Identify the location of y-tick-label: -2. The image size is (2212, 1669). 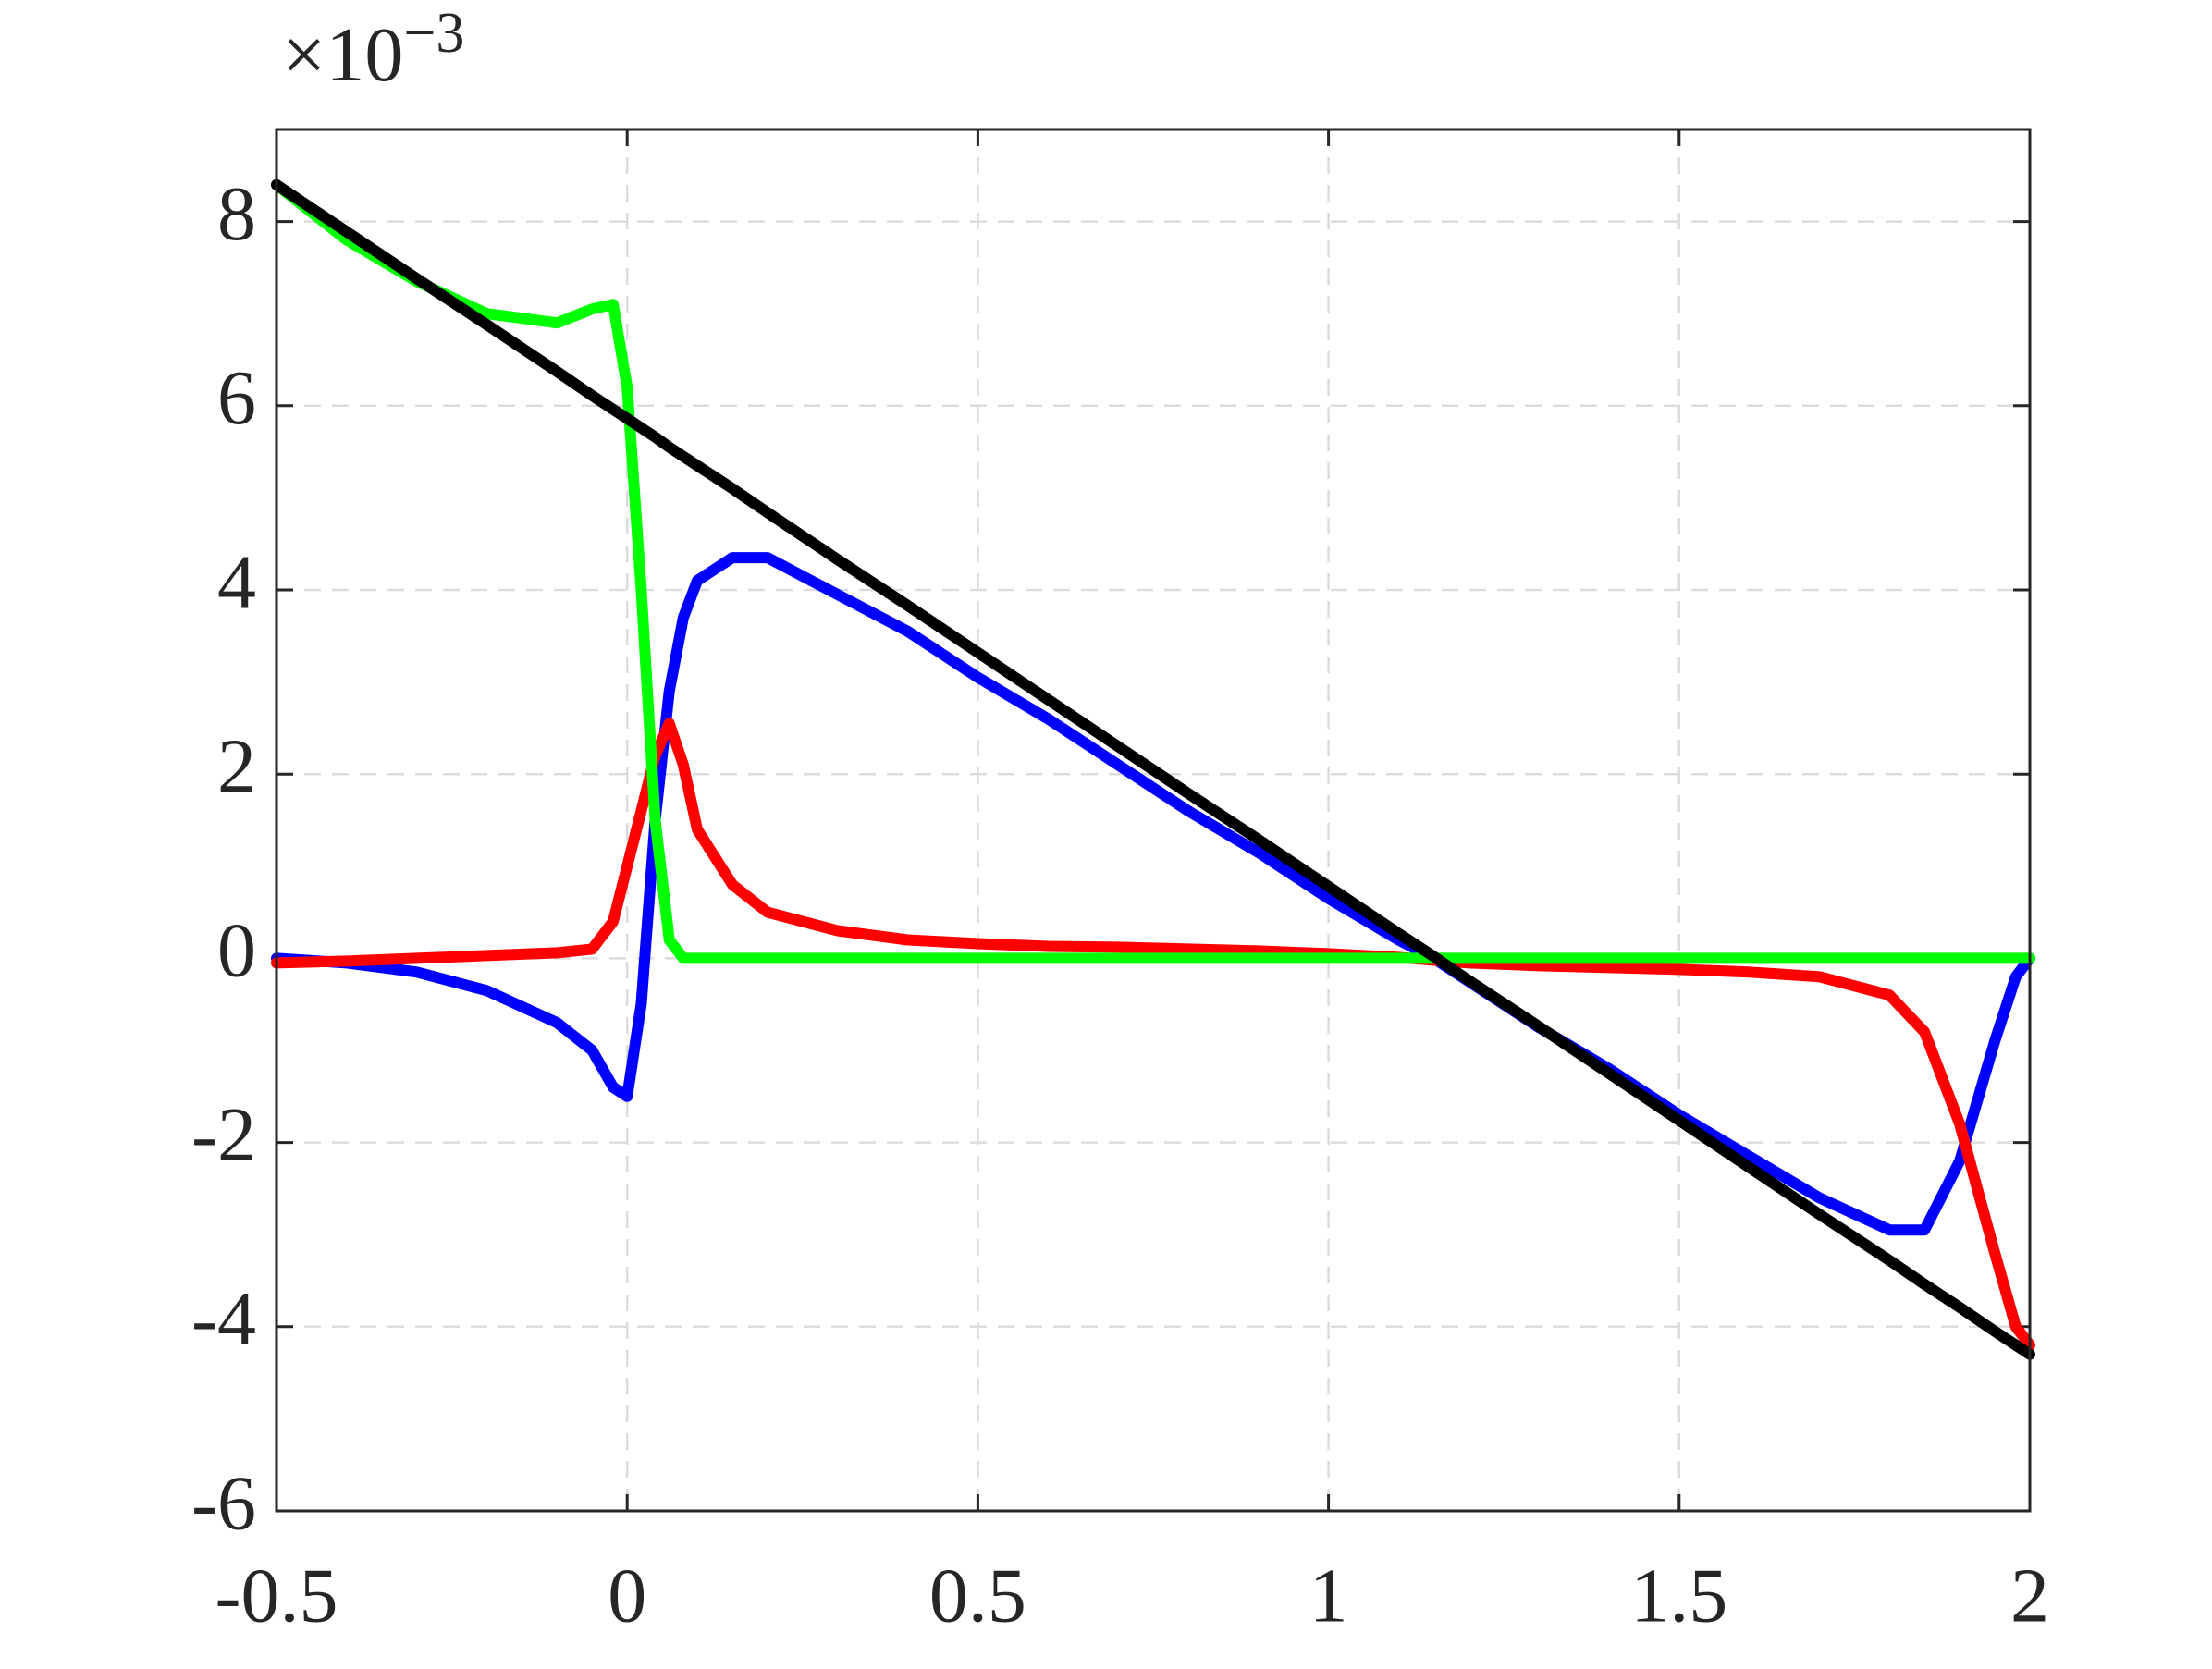
(224, 1135).